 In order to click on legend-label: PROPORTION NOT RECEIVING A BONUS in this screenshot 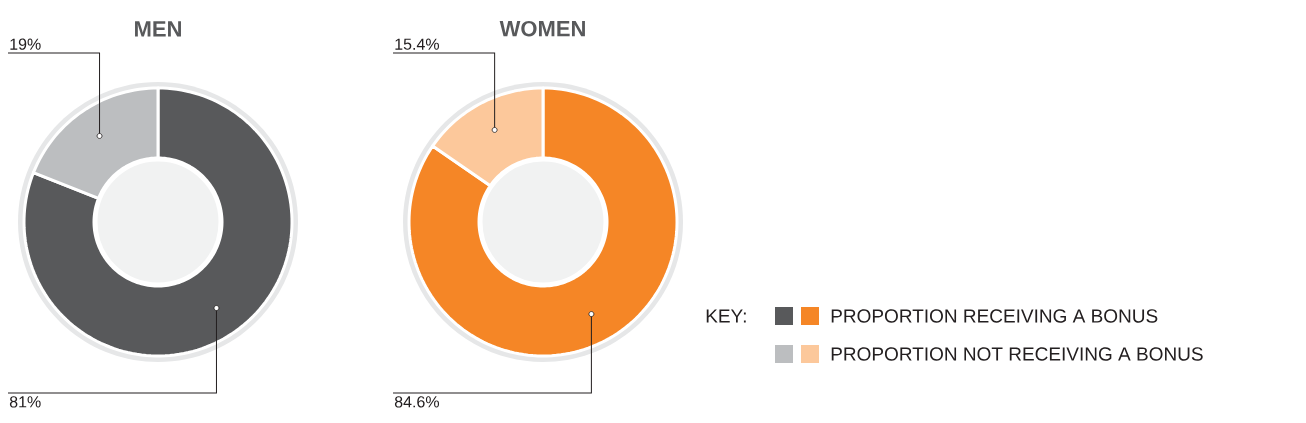, I will do `click(1017, 354)`.